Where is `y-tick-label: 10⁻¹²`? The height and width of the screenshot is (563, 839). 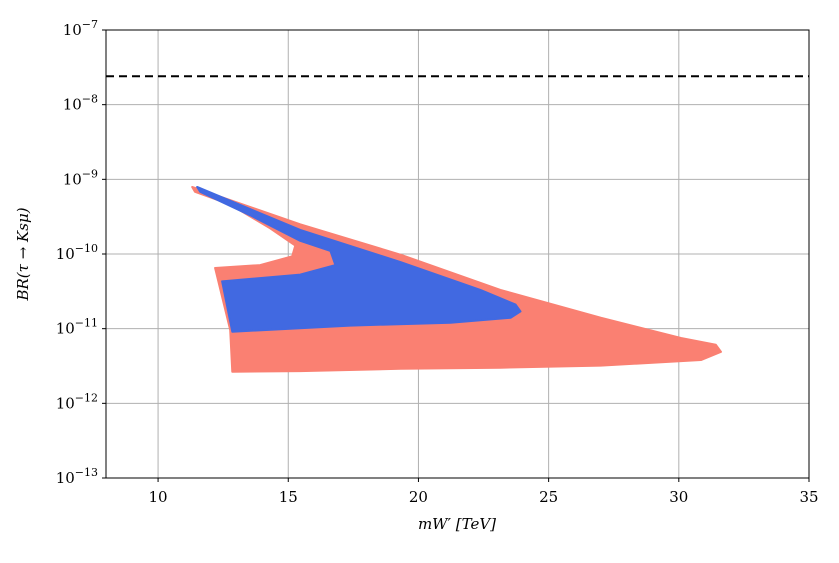
y-tick-label: 10⁻¹² is located at coordinates (77, 401).